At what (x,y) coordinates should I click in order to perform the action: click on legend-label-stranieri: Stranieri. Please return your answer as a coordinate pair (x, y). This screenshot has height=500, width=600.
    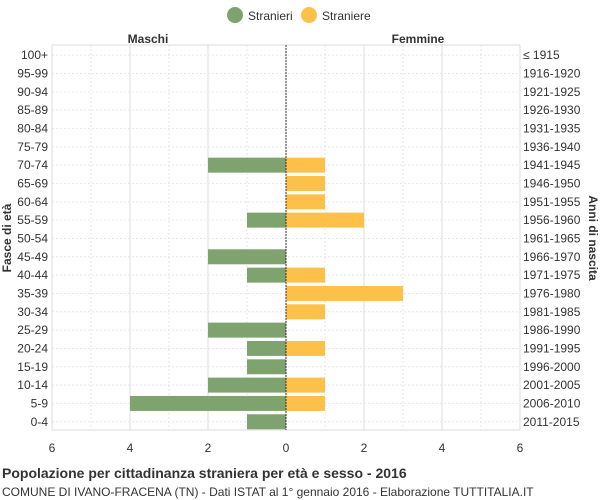
    Looking at the image, I should click on (270, 16).